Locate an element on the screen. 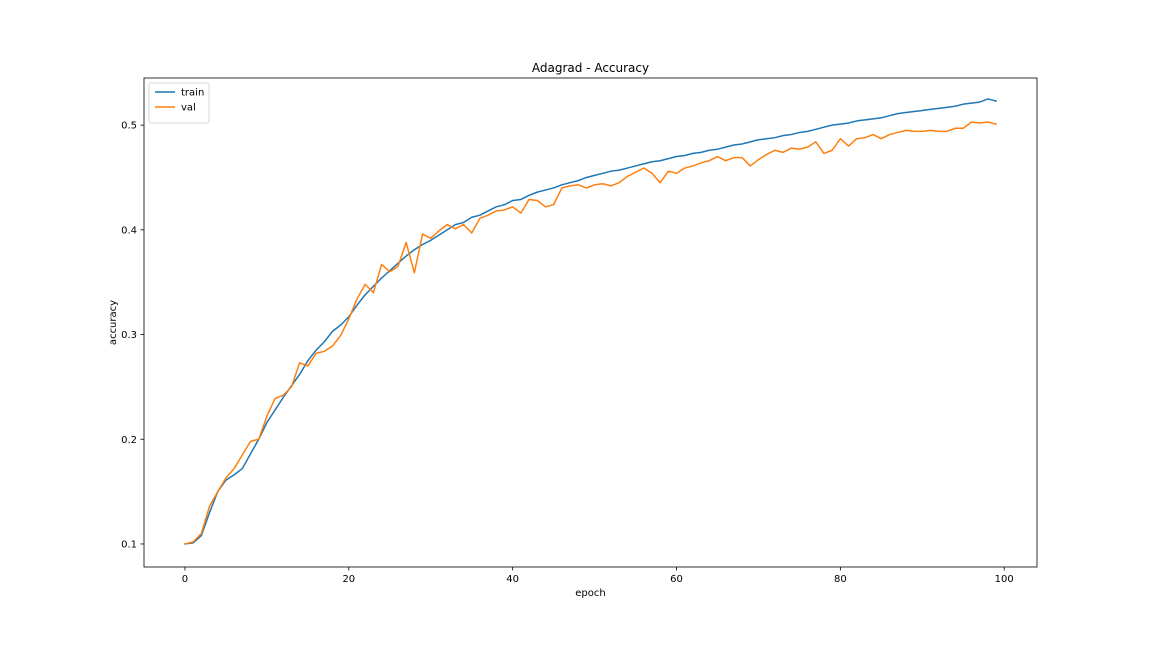  y-tick-label: 0.1 is located at coordinates (129, 544).